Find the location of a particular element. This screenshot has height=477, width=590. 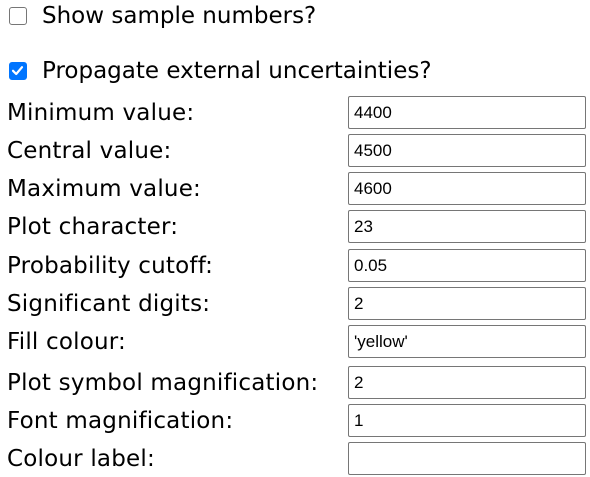

significant-digits-label: Significant digits: is located at coordinates (109, 304).